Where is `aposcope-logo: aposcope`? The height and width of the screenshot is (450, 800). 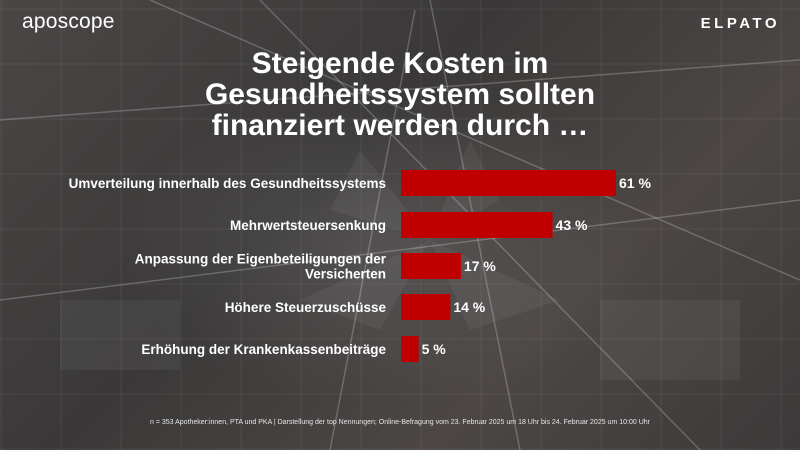
aposcope-logo: aposcope is located at coordinates (68, 21).